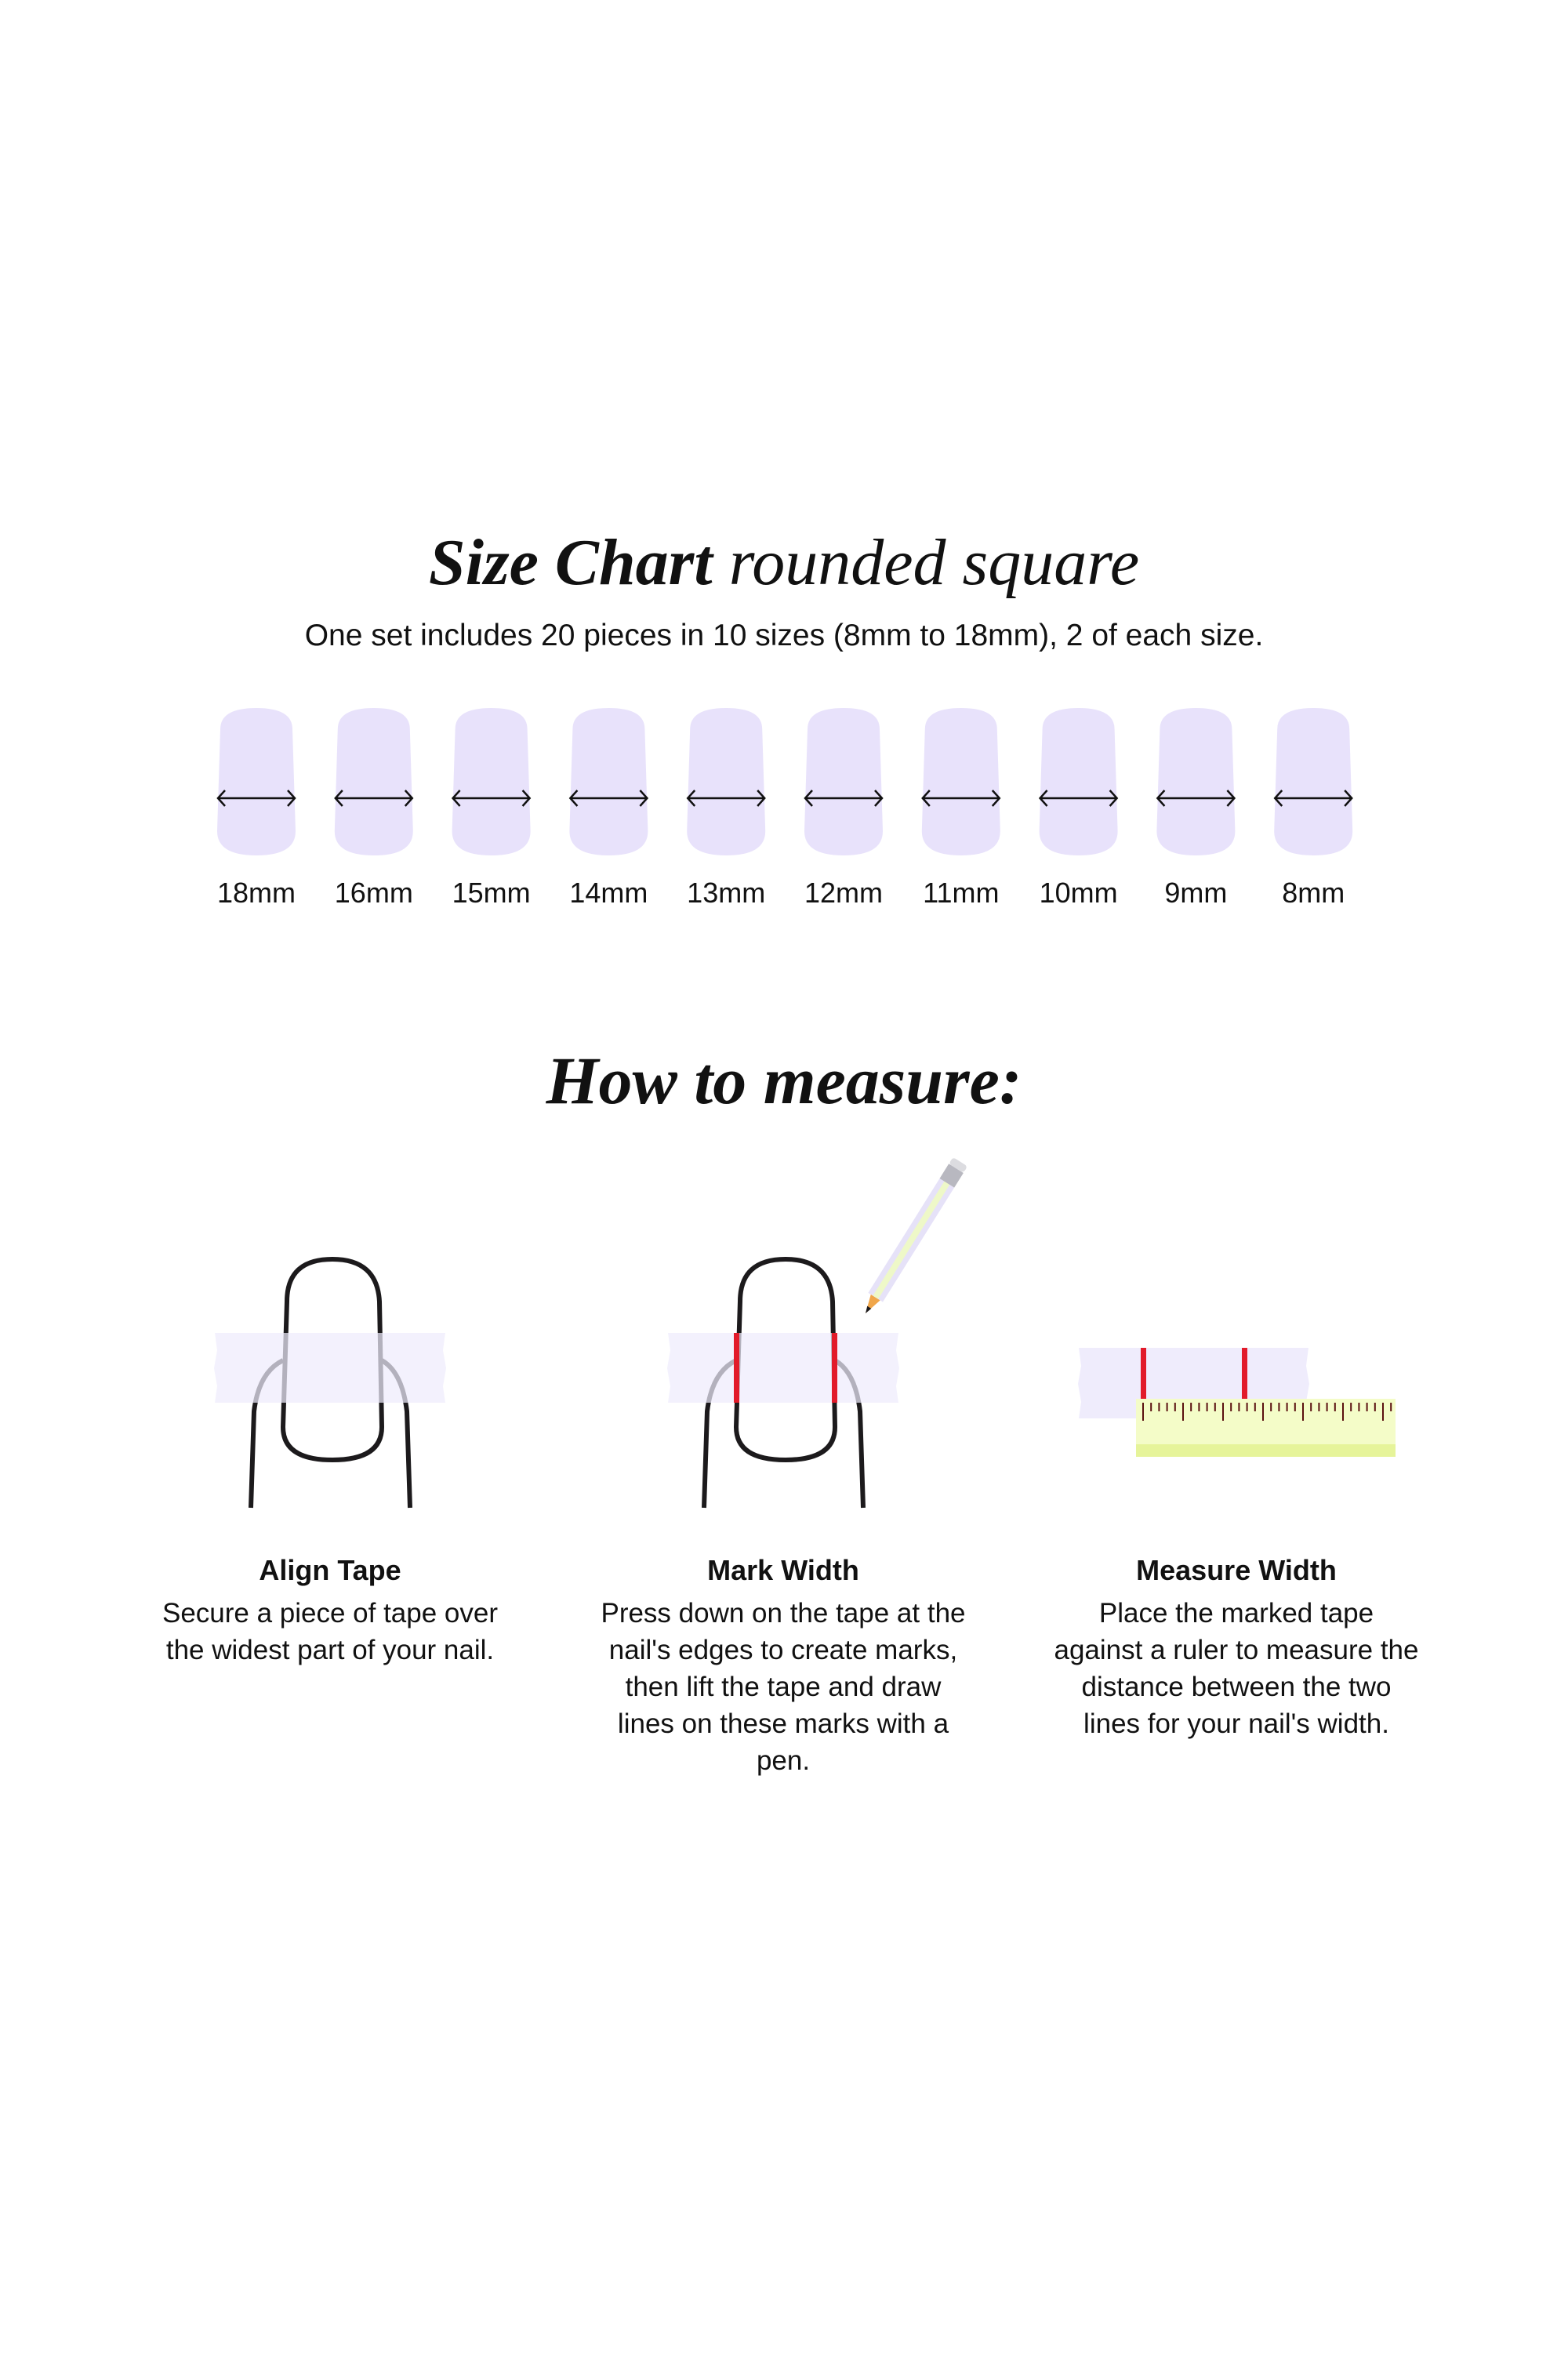 The image size is (1568, 2353). Describe the element at coordinates (962, 893) in the screenshot. I see `size-label: 11mm` at that location.